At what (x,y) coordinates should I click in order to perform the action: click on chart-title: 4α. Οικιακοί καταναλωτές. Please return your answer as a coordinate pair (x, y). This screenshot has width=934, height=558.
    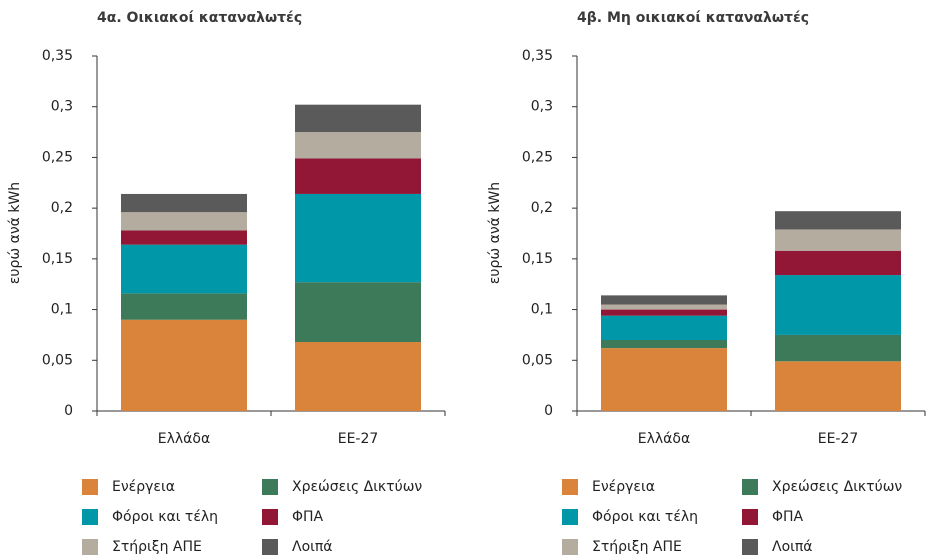
    Looking at the image, I should click on (199, 18).